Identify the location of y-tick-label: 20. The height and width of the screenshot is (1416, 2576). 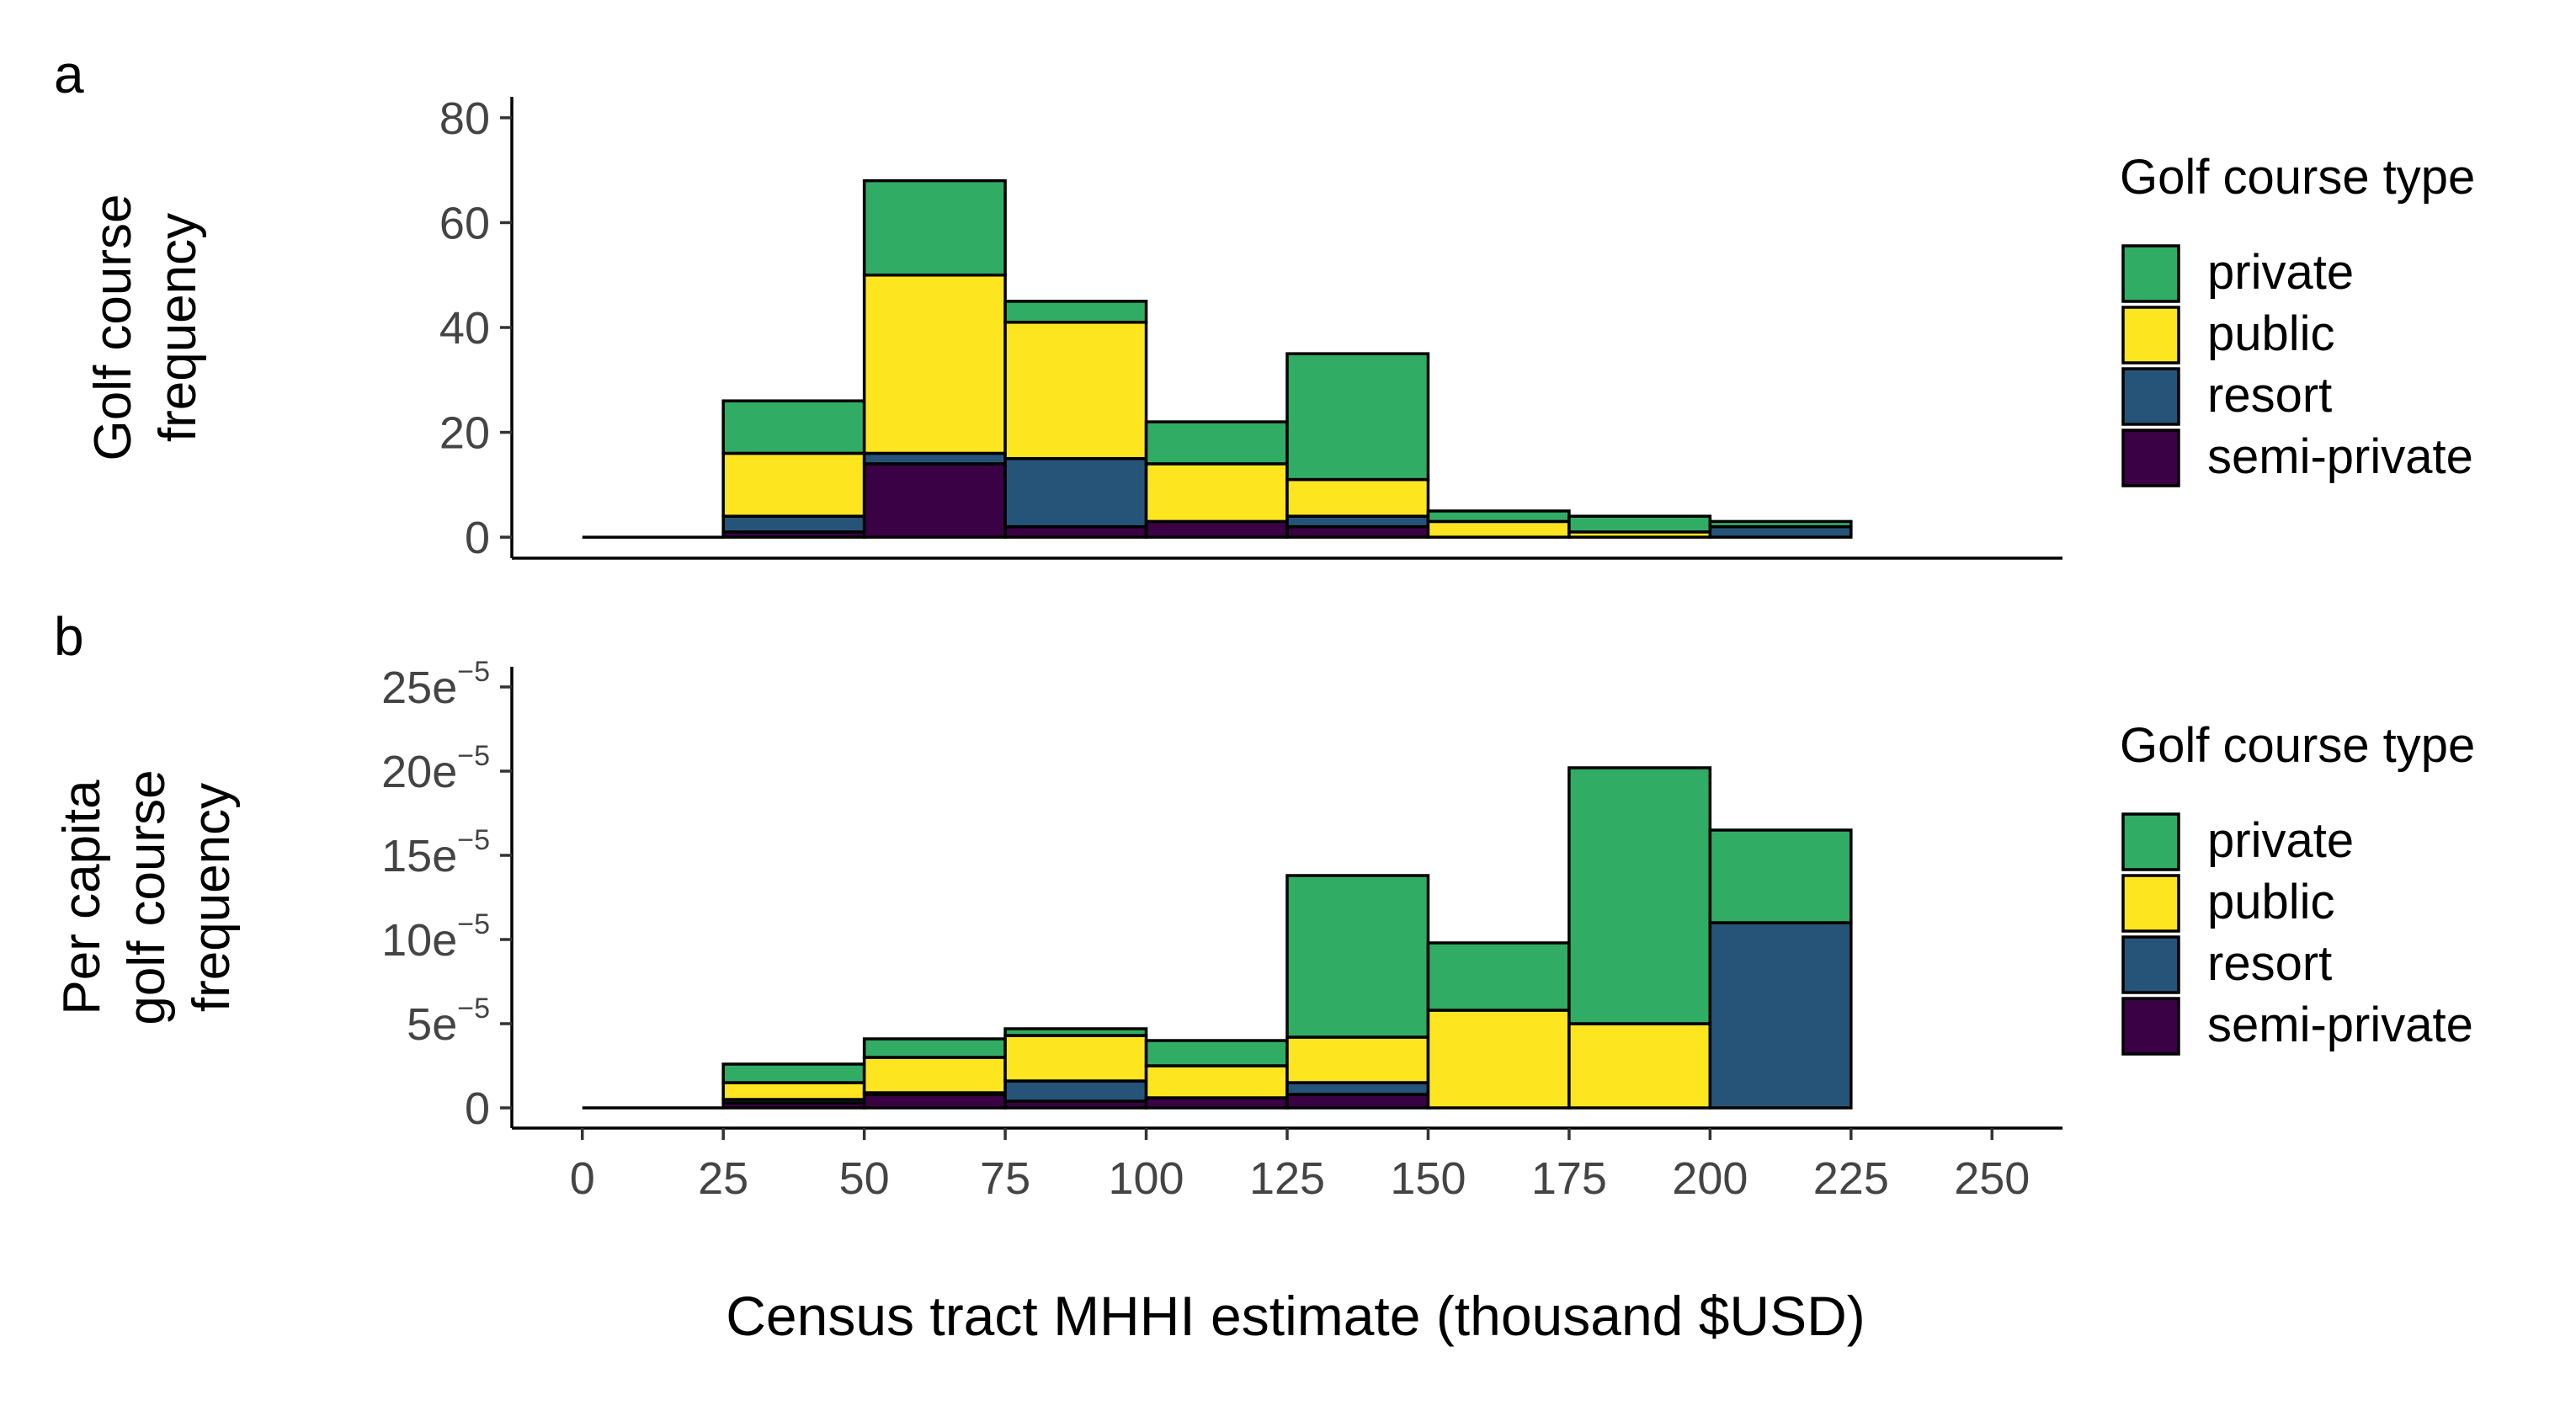
(465, 433).